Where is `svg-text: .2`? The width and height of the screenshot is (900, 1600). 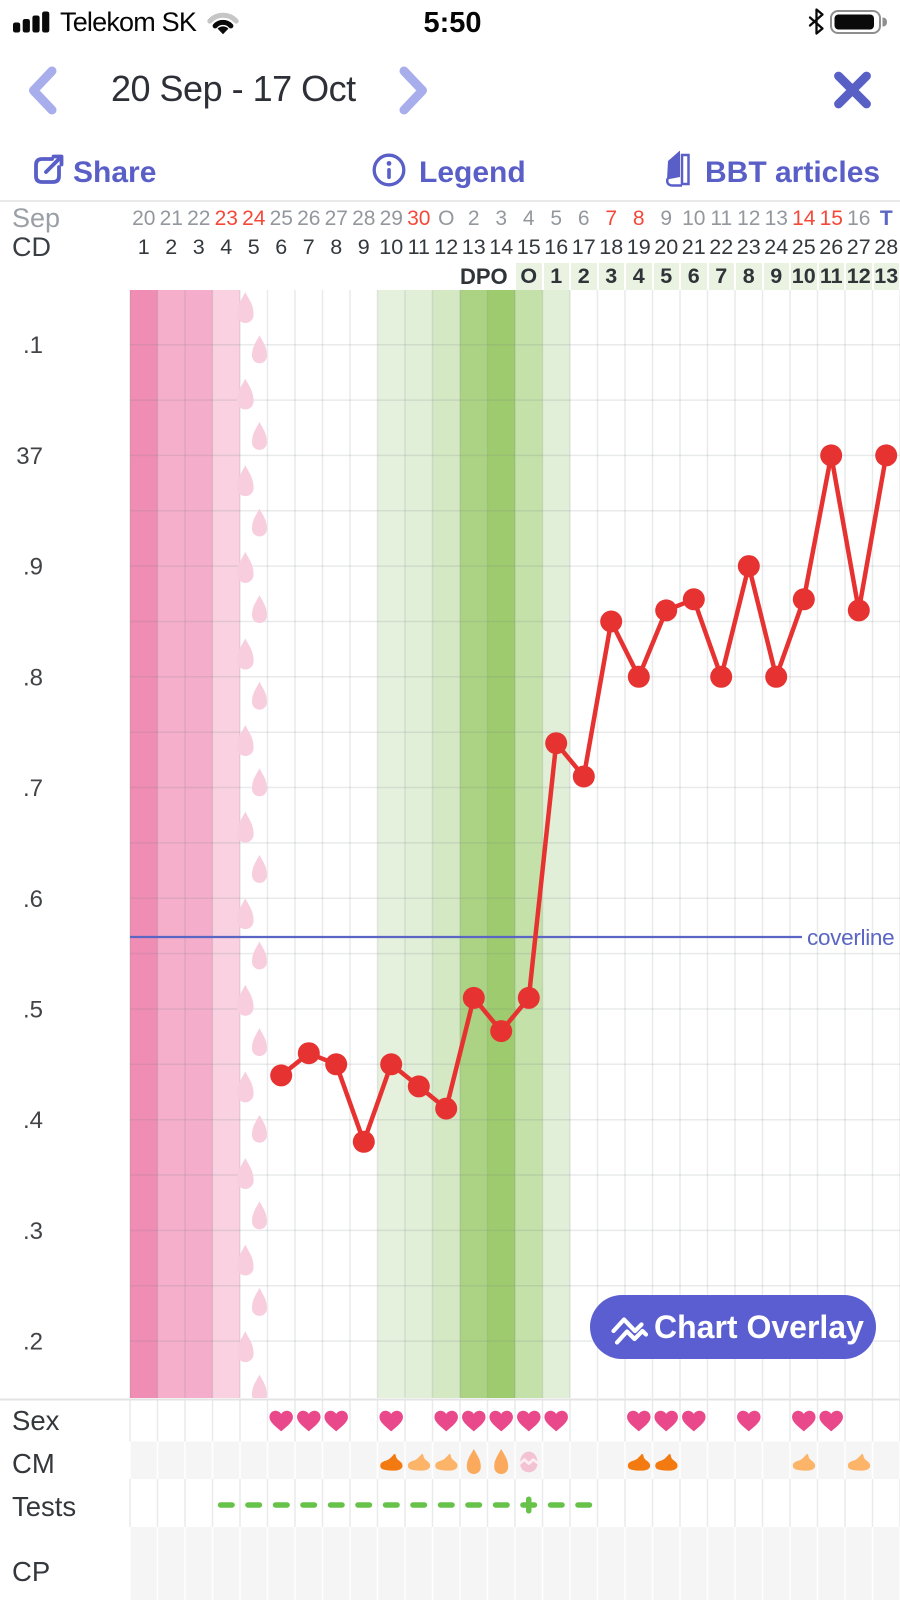 svg-text: .2 is located at coordinates (33, 1342).